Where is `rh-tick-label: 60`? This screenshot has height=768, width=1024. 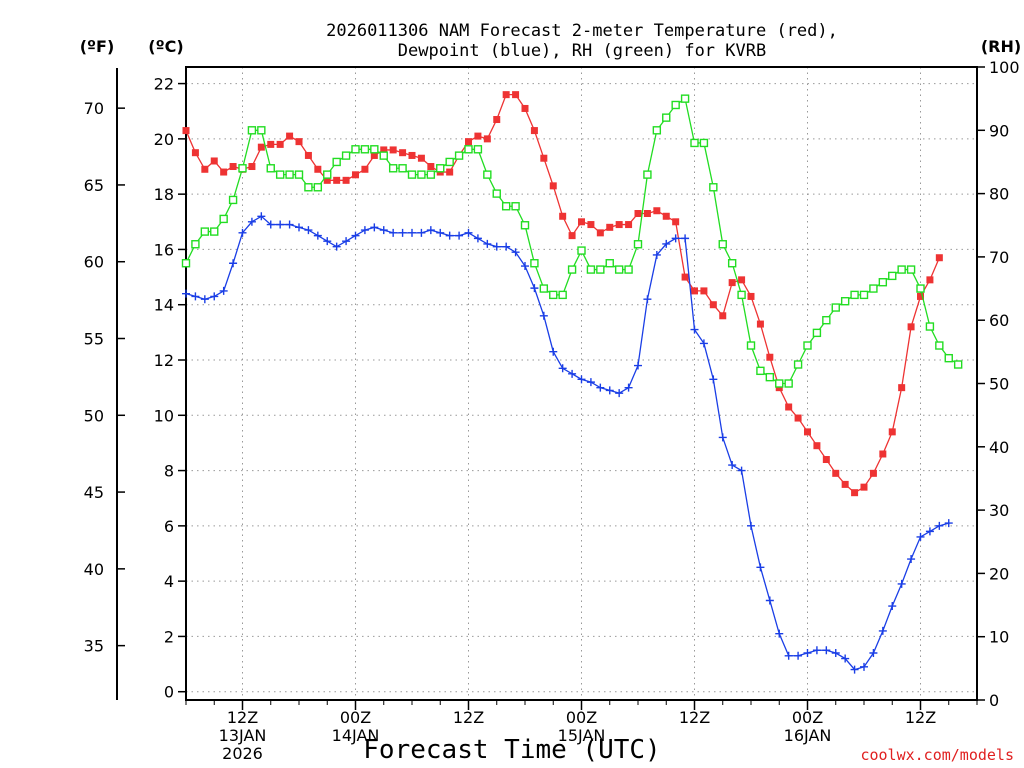
rh-tick-label: 60 is located at coordinates (999, 320).